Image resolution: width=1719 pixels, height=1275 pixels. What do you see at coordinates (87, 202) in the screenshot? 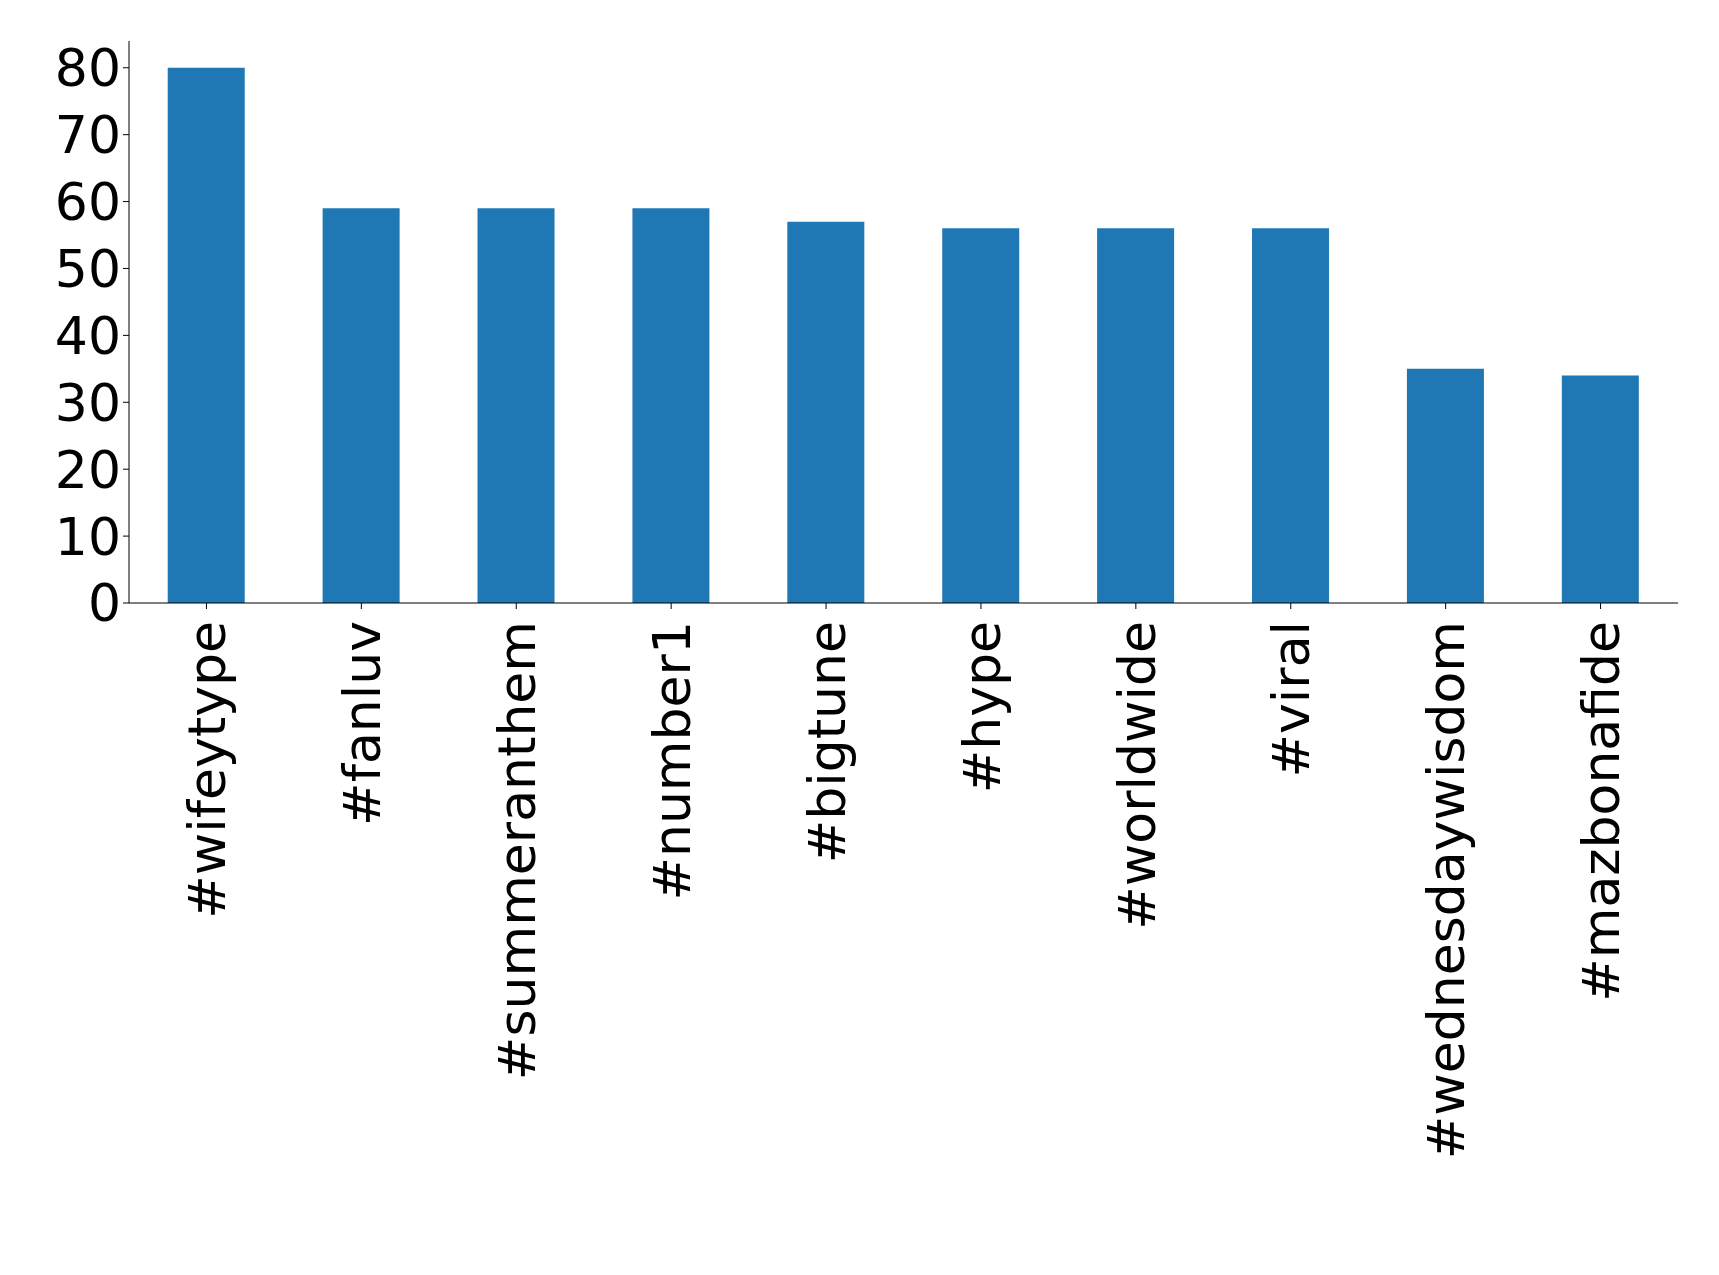
I see `y-tick-label: 60` at bounding box center [87, 202].